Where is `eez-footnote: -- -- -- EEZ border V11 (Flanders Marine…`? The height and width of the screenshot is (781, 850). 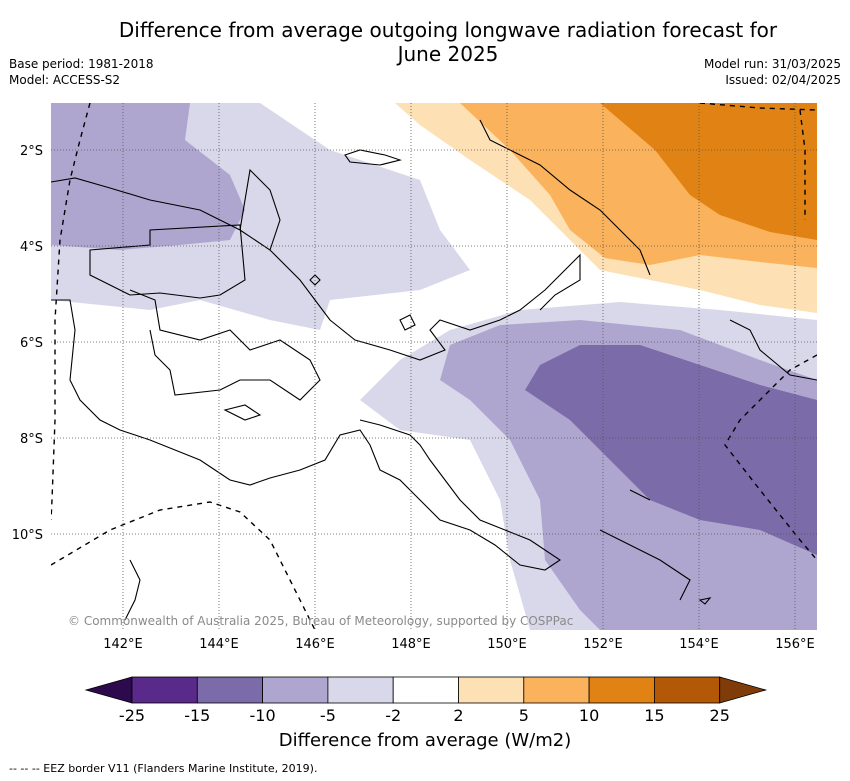
eez-footnote: -- -- -- EEZ border V11 (Flanders Marine… is located at coordinates (163, 768).